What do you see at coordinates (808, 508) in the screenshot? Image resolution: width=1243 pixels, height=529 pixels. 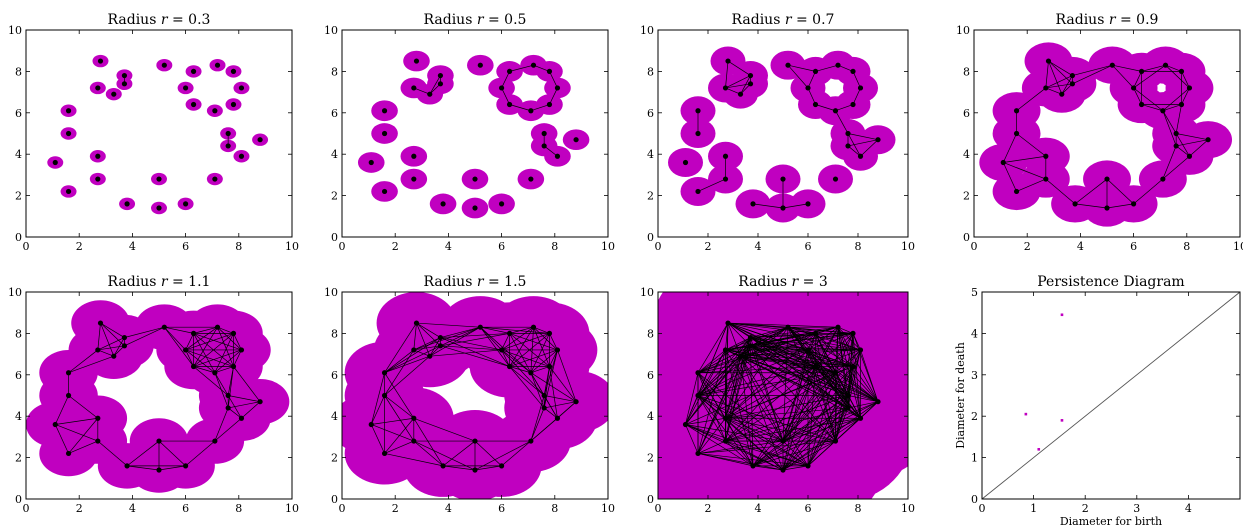 I see `panel-7-xtick-label: 6` at bounding box center [808, 508].